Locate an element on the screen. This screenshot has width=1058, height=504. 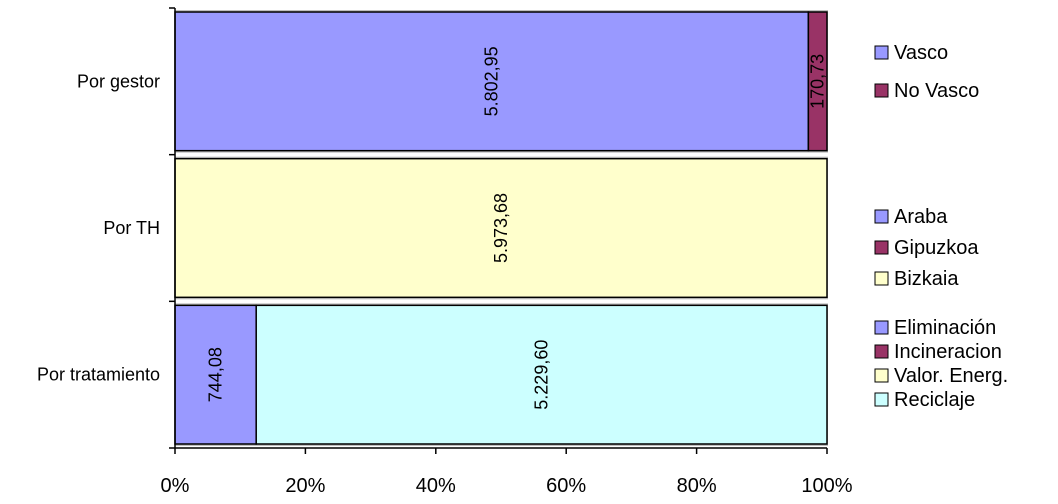
data-label: 744,08 is located at coordinates (216, 374).